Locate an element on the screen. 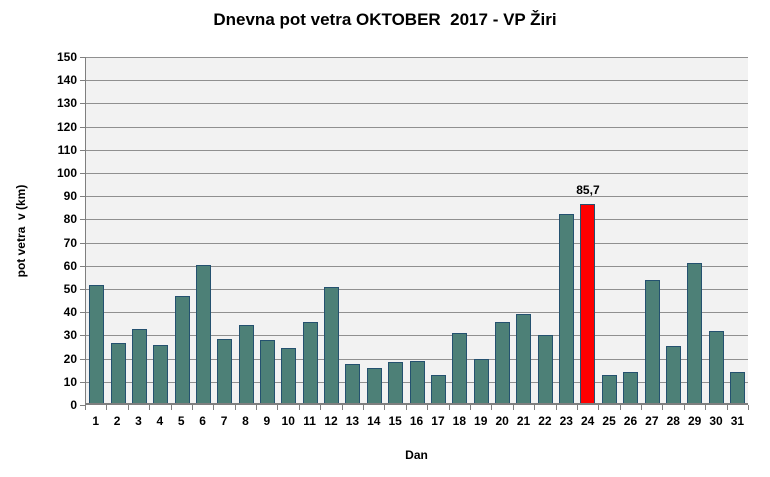  value-label: 85,7 is located at coordinates (588, 190).